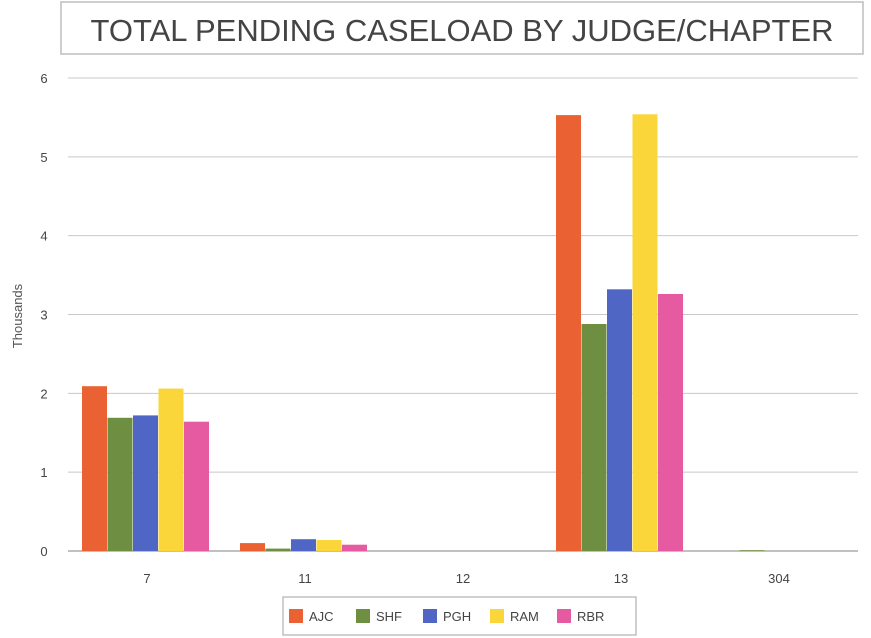 This screenshot has width=871, height=638. Describe the element at coordinates (590, 616) in the screenshot. I see `legend-label-rbr: RBR` at that location.